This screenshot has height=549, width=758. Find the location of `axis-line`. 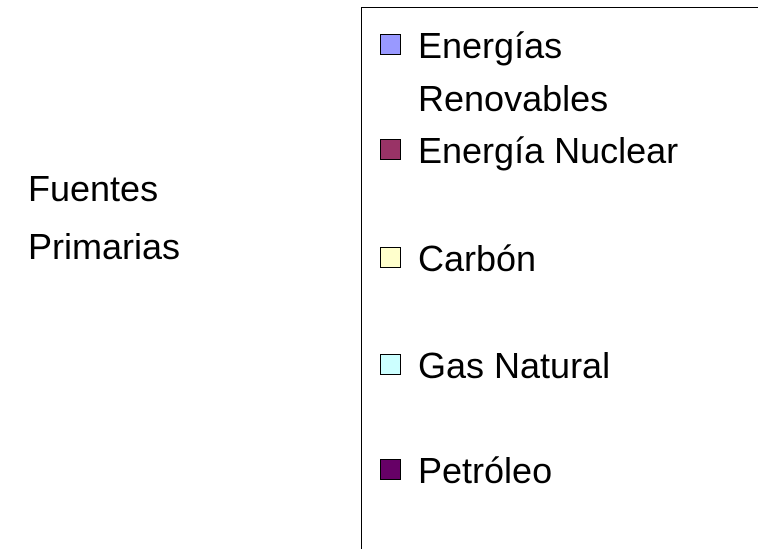

axis-line is located at coordinates (361, 278).